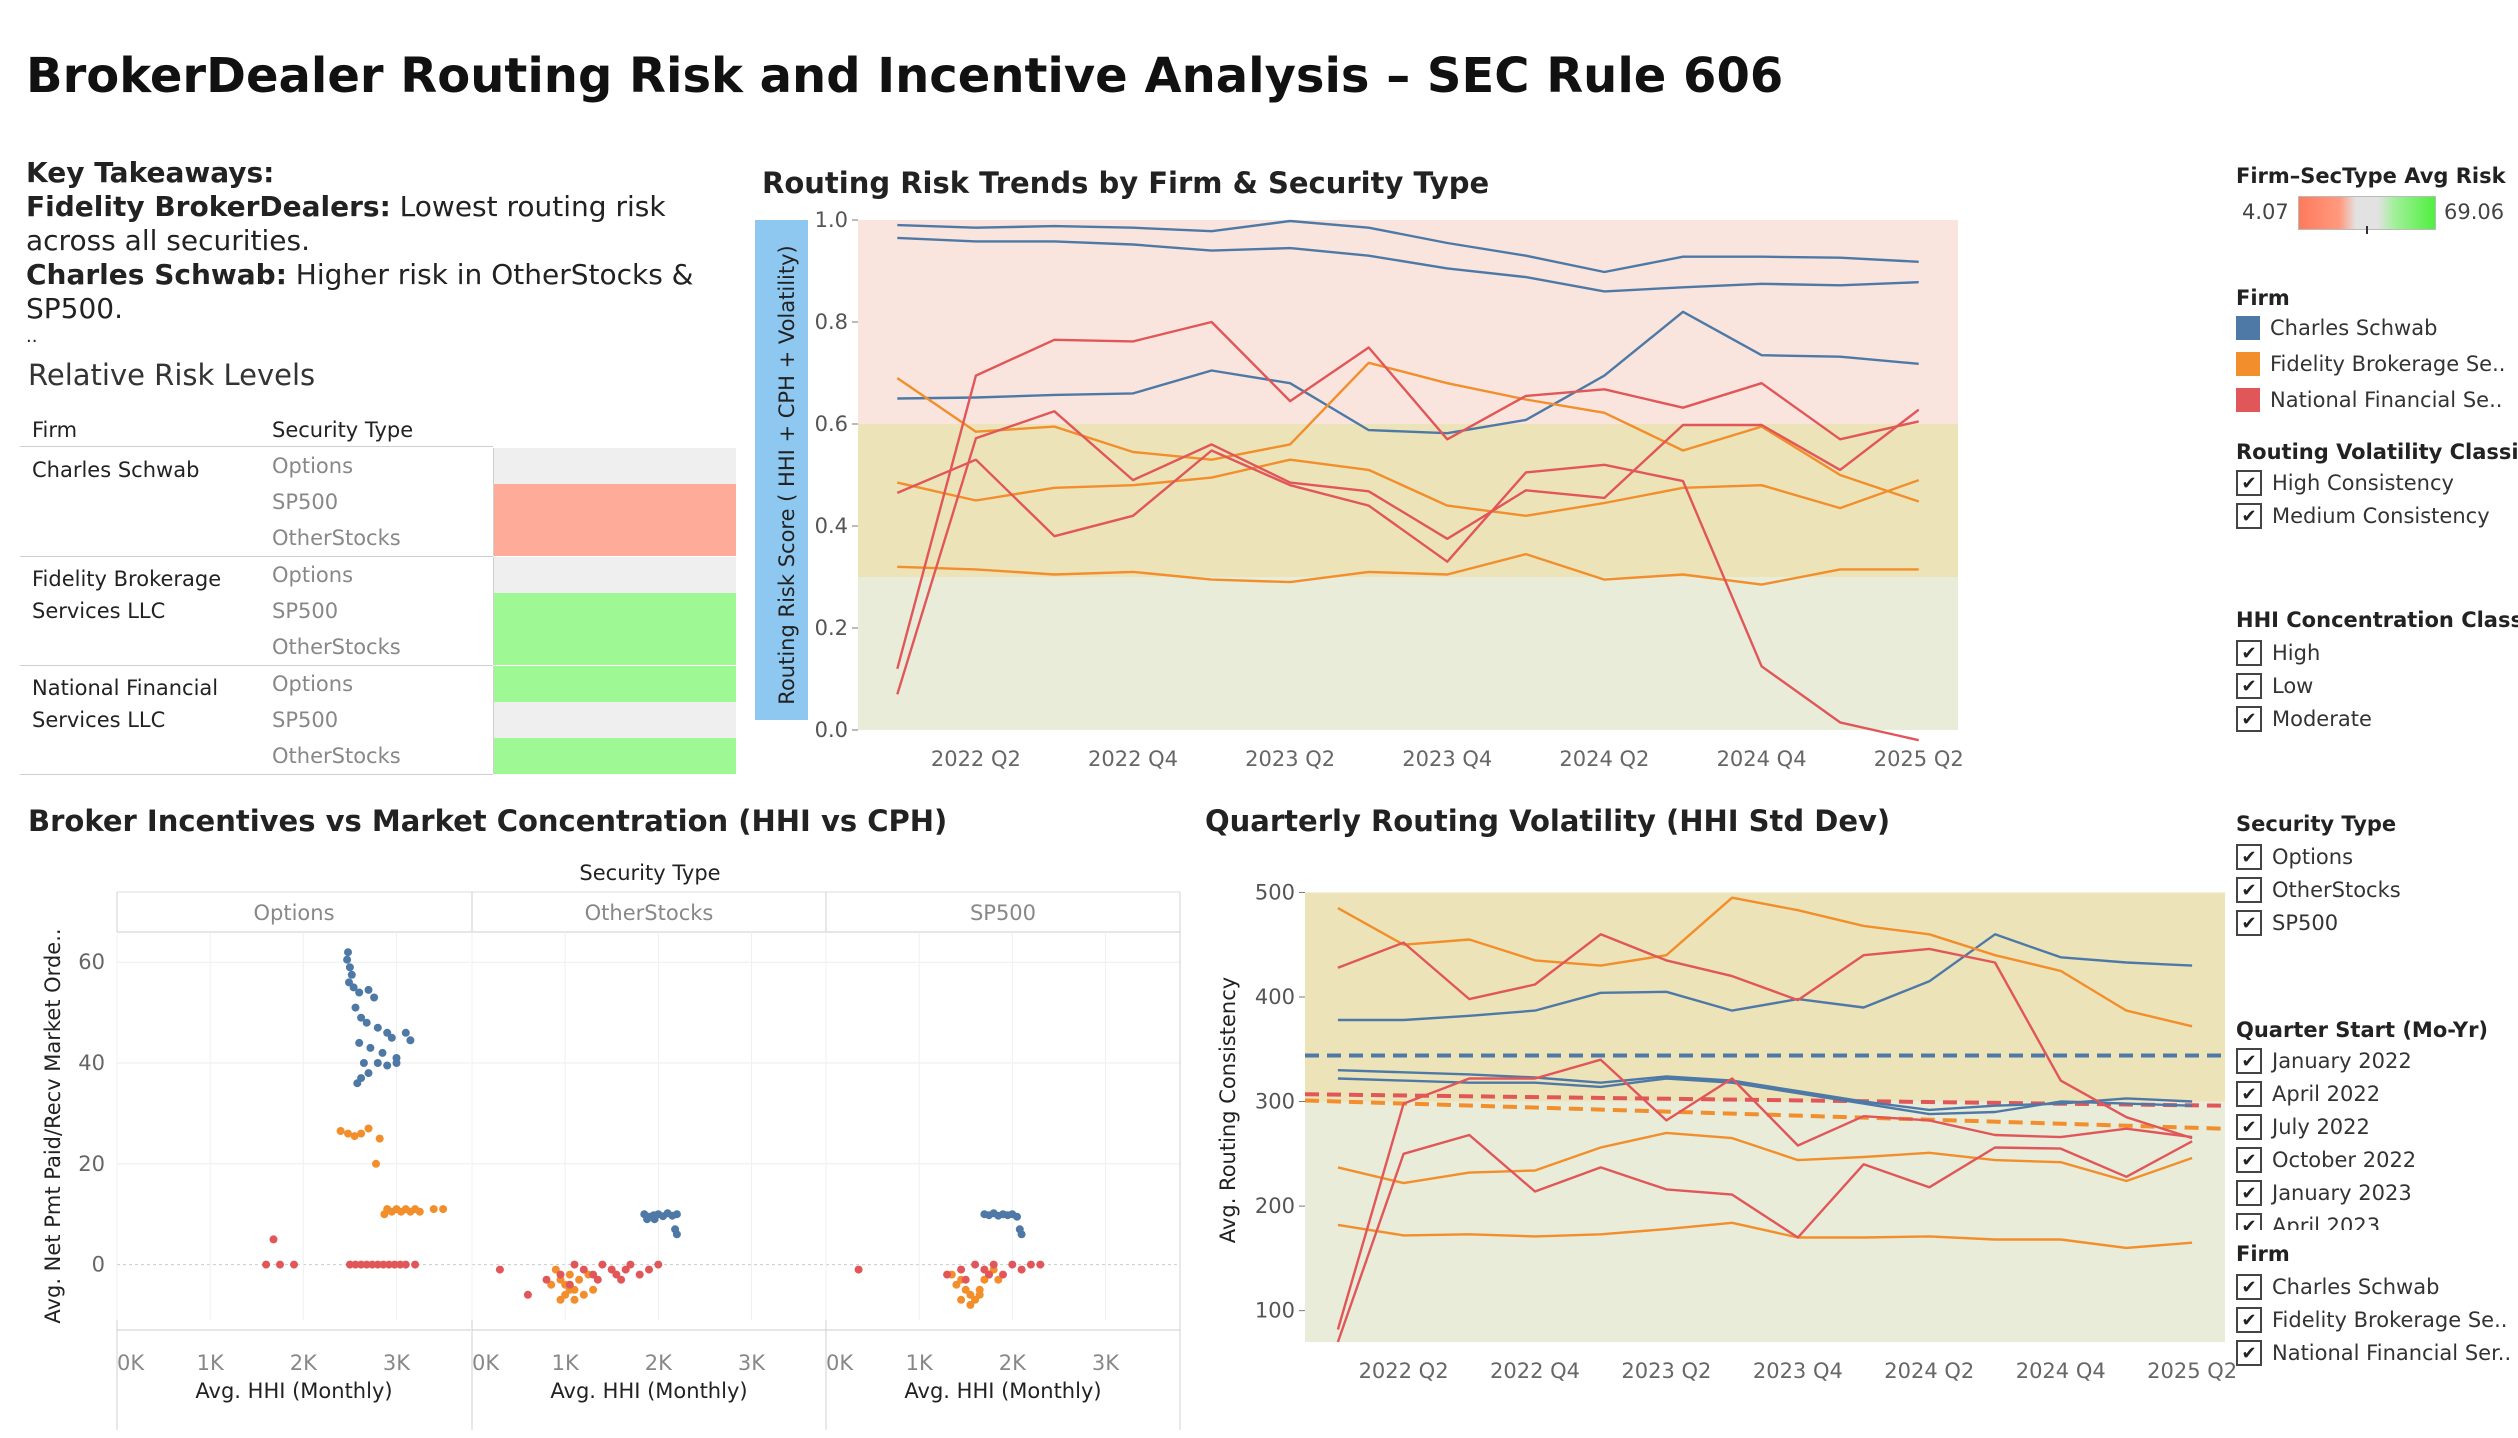 Image resolution: width=2518 pixels, height=1438 pixels. Describe the element at coordinates (2278, 653) in the screenshot. I see `hhi-filter-option: ✔ High` at that location.